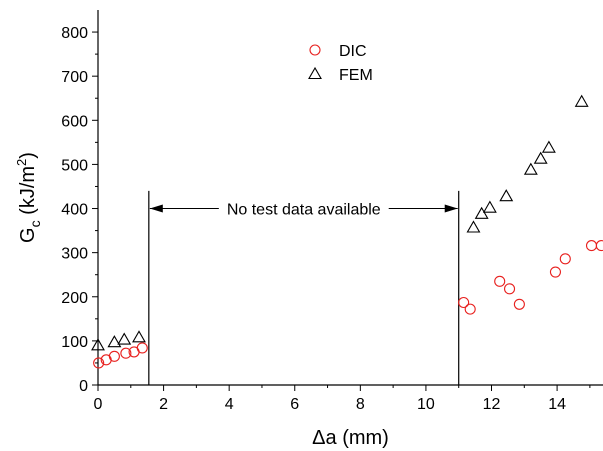 This screenshot has width=603, height=451. What do you see at coordinates (83, 386) in the screenshot?
I see `y-tick-label: 0` at bounding box center [83, 386].